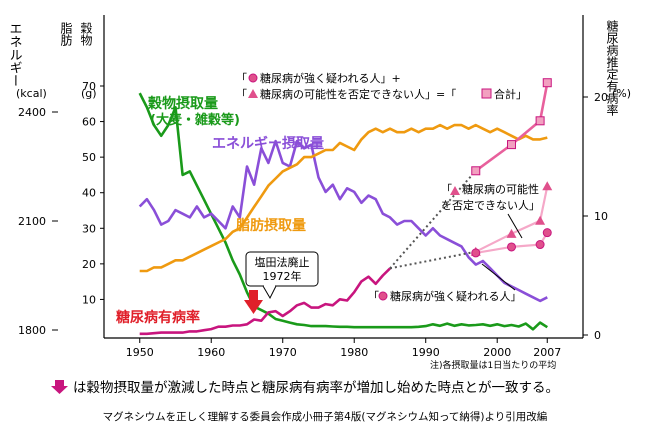  I want to click on caption-main: は穀物摂取量が激減した時点と糖尿病有病率が増加し始めた時点とが一致する。, so click(316, 387).